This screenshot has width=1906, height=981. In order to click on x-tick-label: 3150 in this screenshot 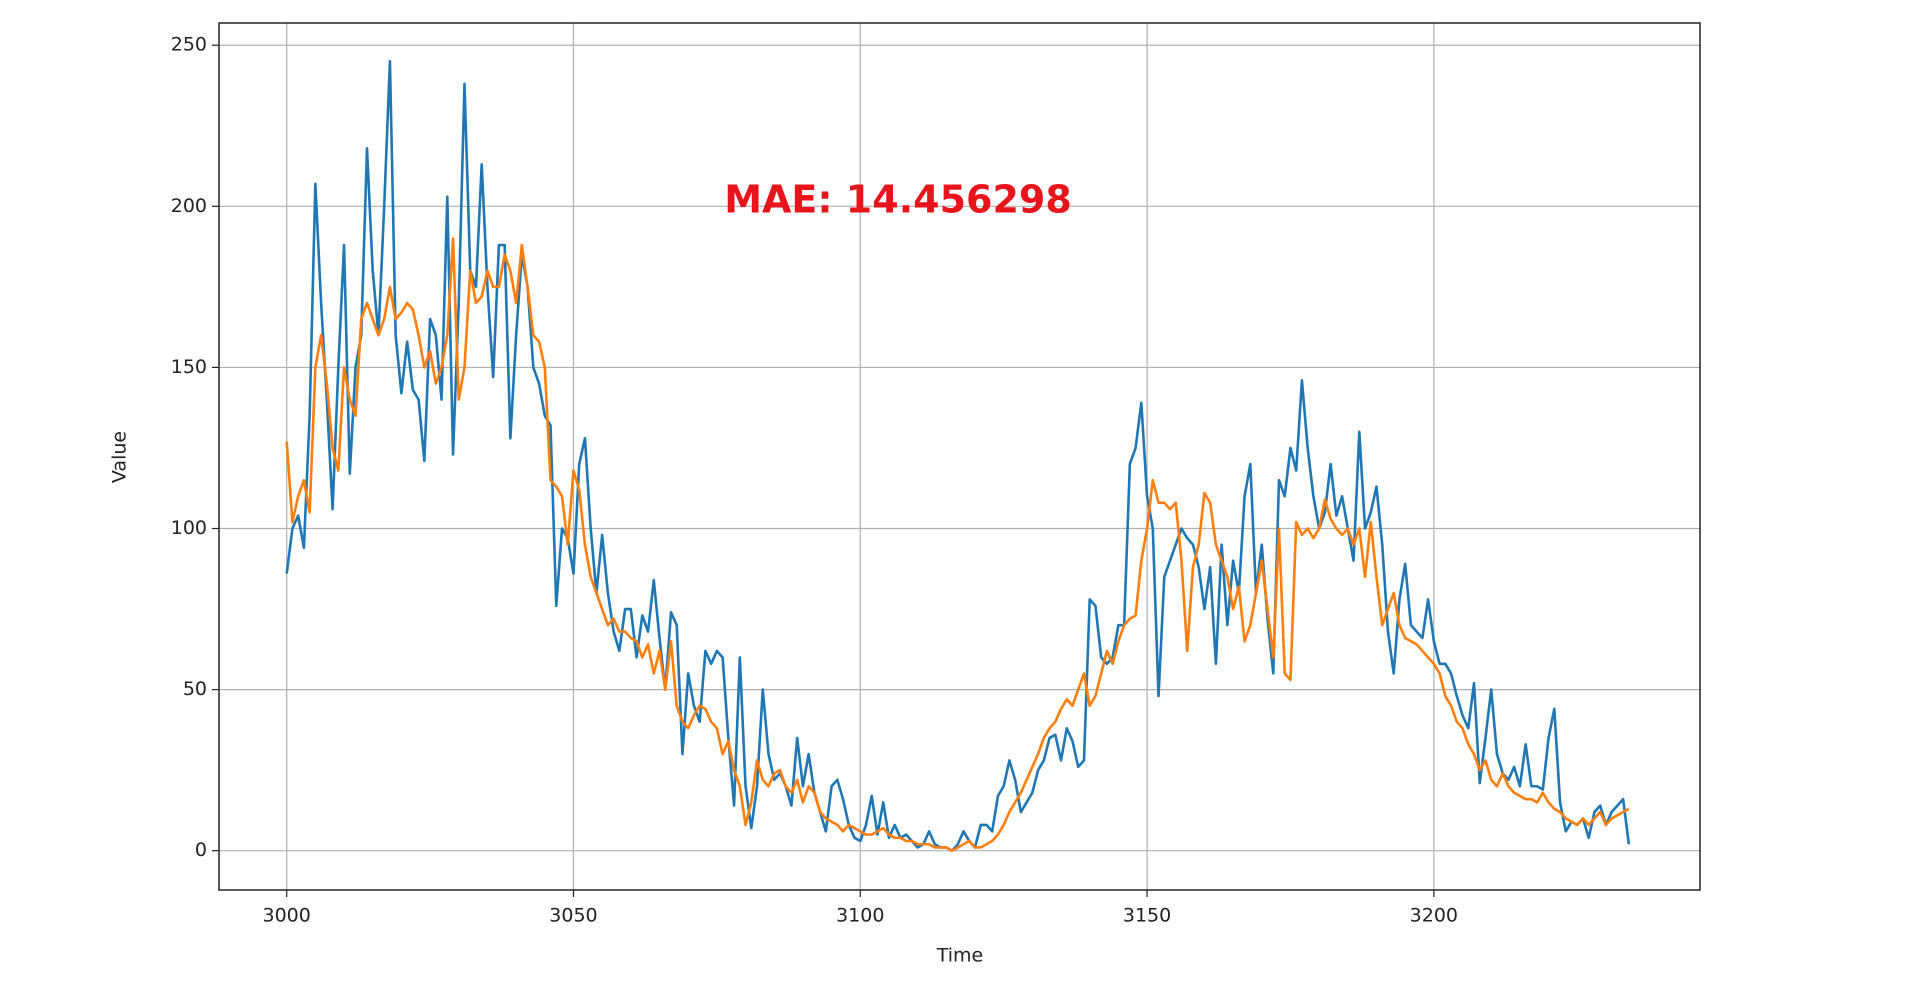, I will do `click(1147, 916)`.